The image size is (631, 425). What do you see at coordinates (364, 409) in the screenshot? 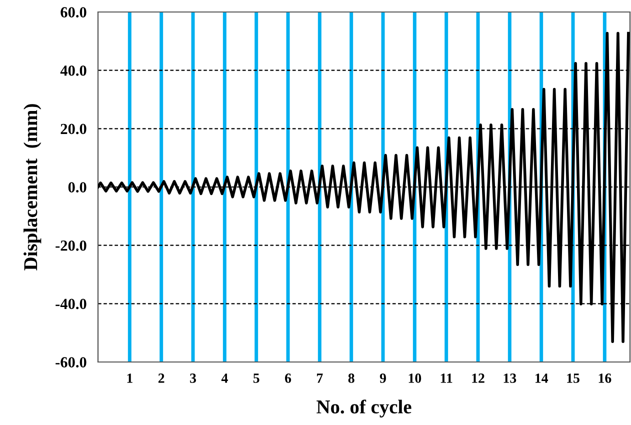
I see `x-axis-title: No. of cycle` at bounding box center [364, 409].